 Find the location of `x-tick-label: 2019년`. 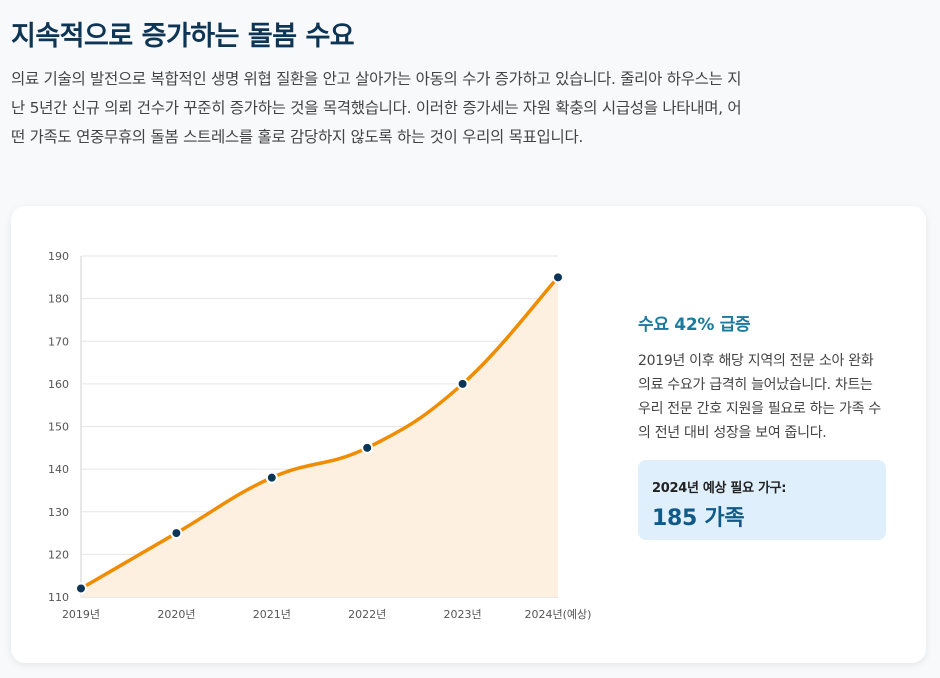

x-tick-label: 2019년 is located at coordinates (81, 614).